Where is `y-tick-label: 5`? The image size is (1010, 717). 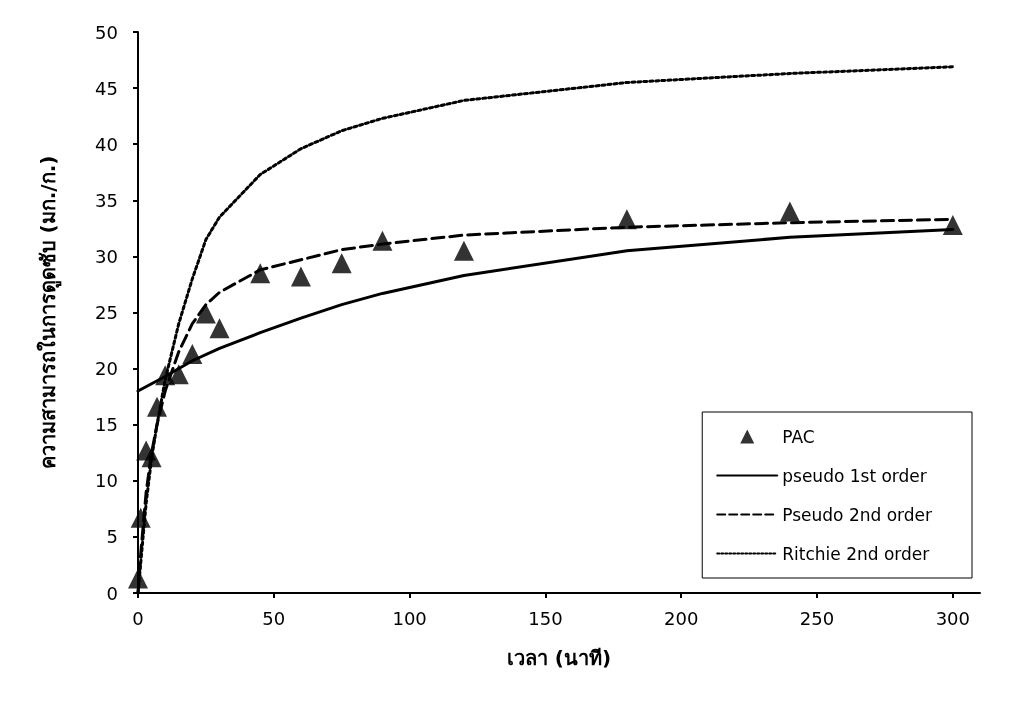 y-tick-label: 5 is located at coordinates (112, 537).